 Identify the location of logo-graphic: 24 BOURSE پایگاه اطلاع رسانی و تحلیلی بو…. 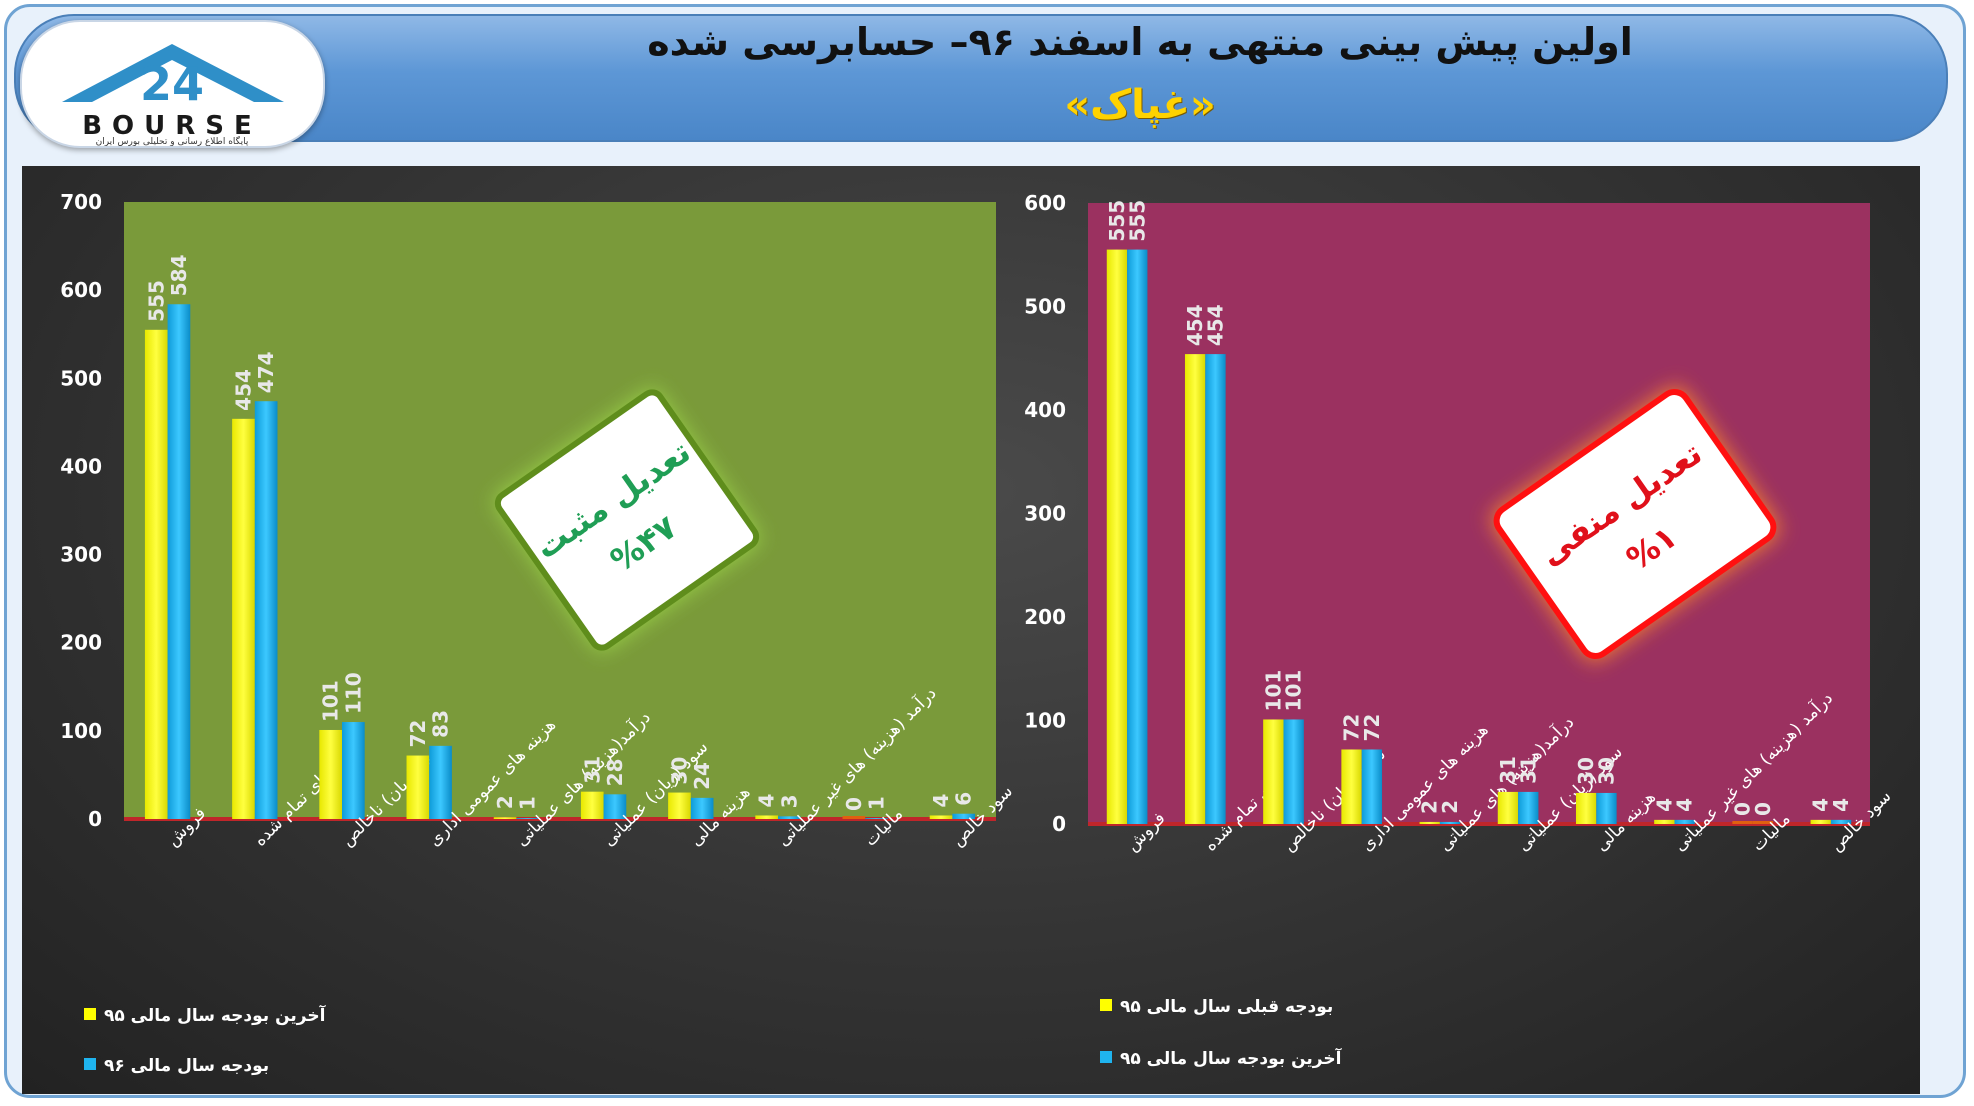
(173, 95).